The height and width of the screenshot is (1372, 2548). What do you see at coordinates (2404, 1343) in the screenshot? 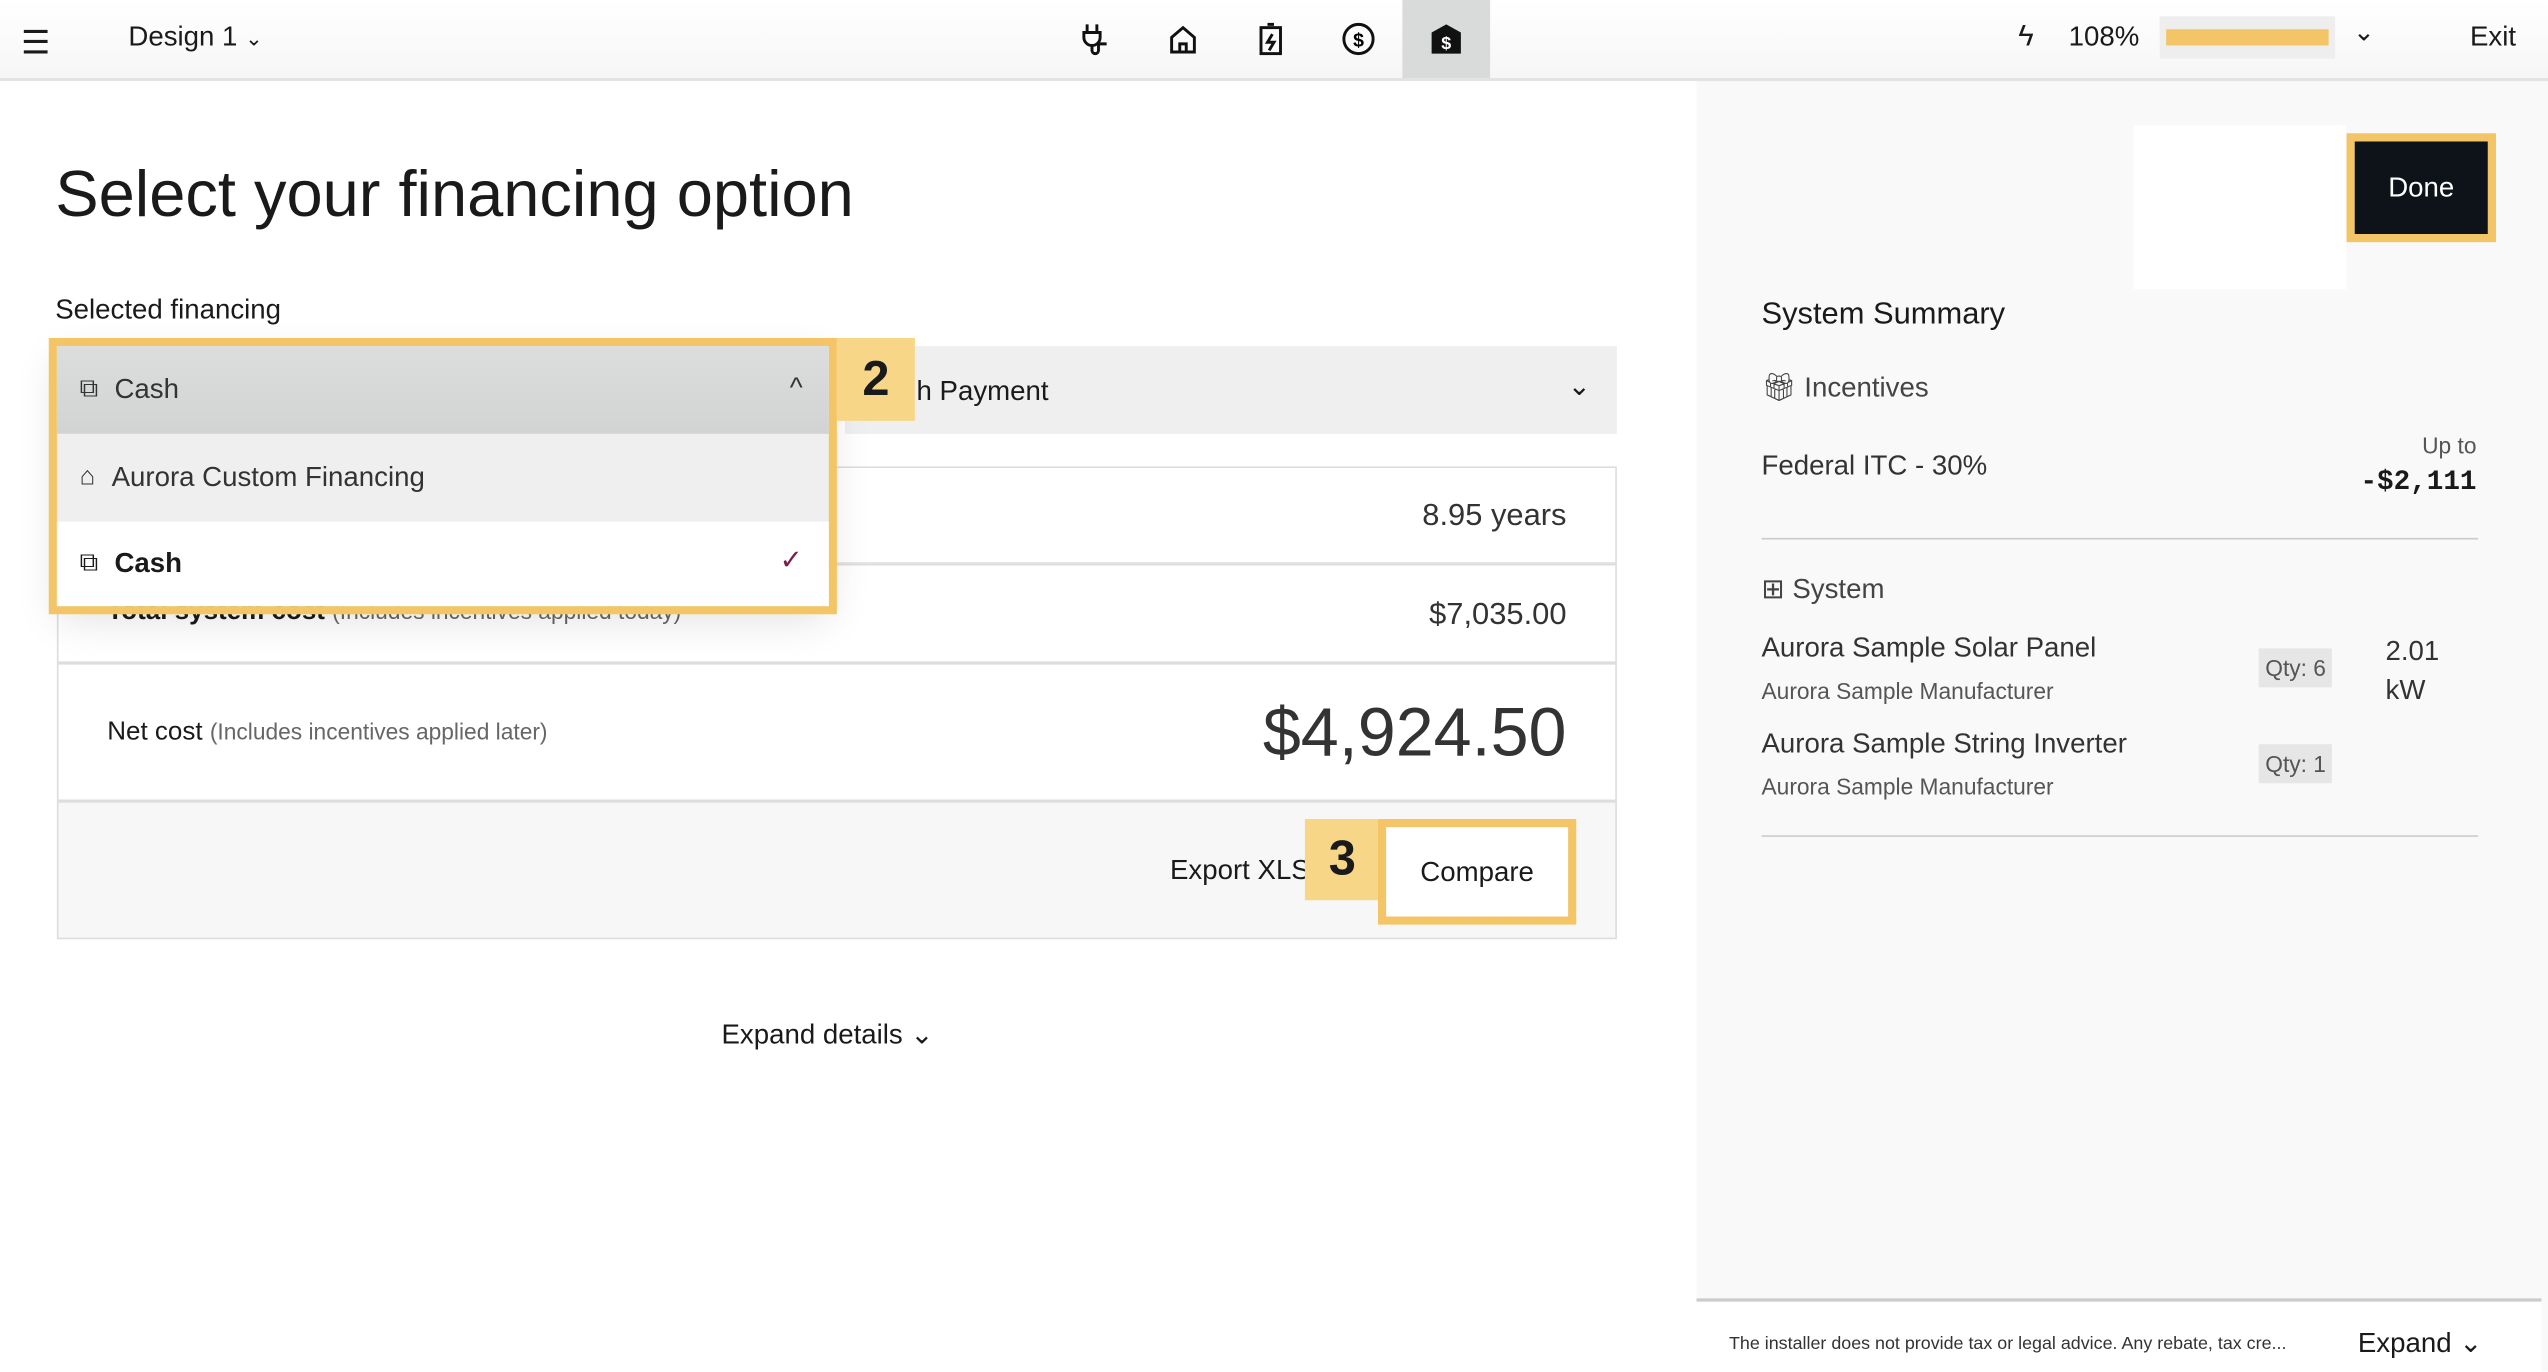
I see `expand-label: Expand` at bounding box center [2404, 1343].